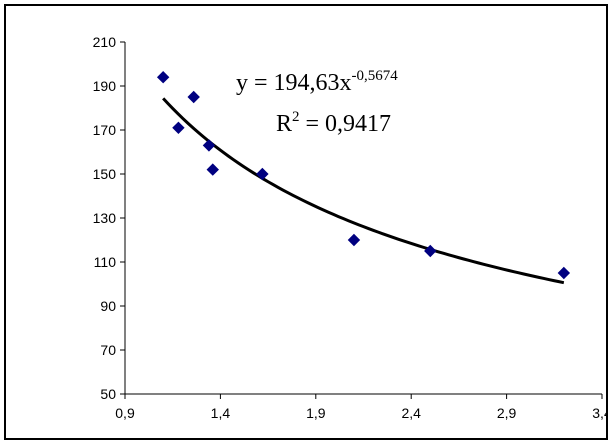  What do you see at coordinates (375, 76) in the screenshot?
I see `equation-exponent: -0,5674` at bounding box center [375, 76].